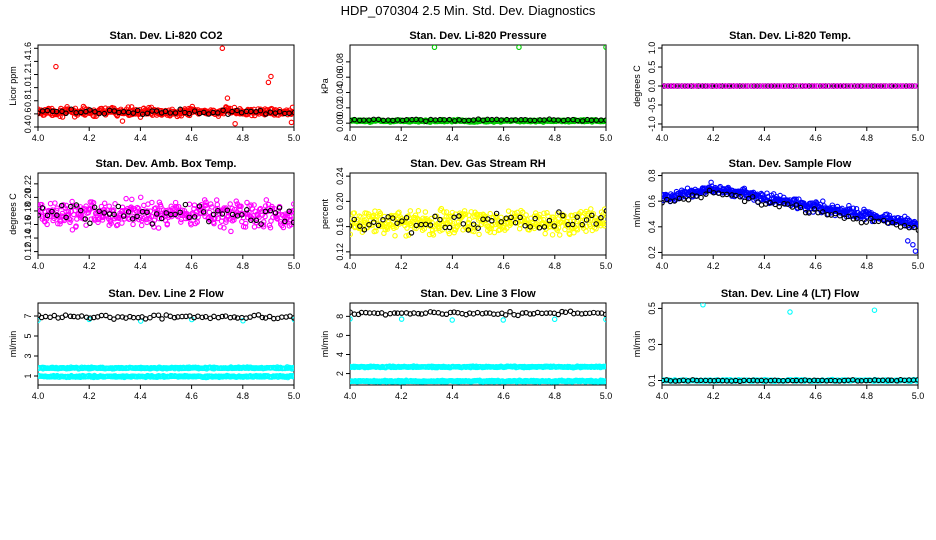  What do you see at coordinates (652, 344) in the screenshot?
I see `y-tick-label: 0.3` at bounding box center [652, 344].